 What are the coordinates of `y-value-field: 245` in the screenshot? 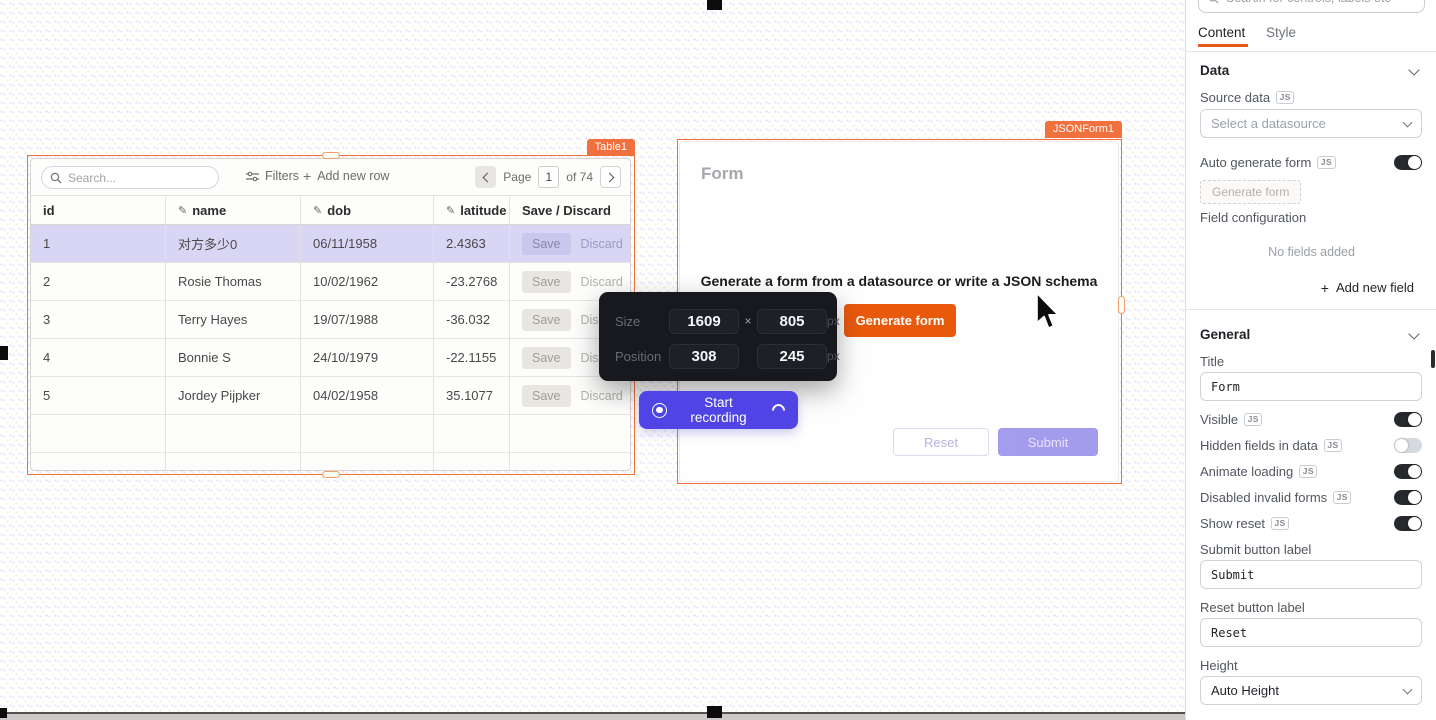 It's located at (792, 356).